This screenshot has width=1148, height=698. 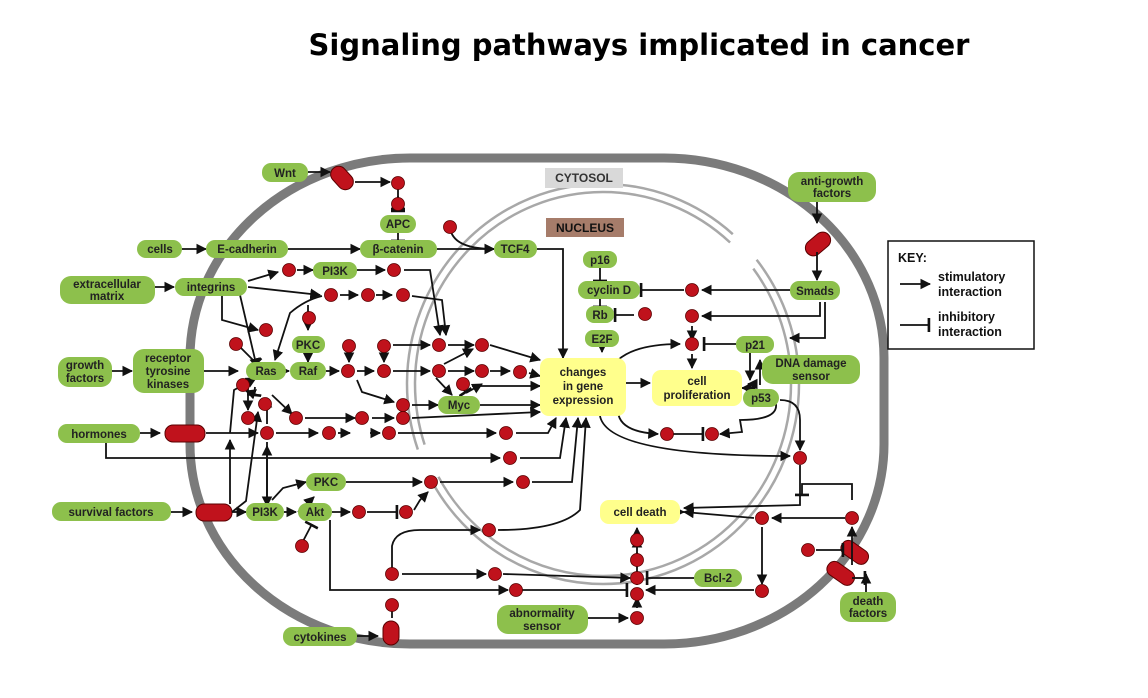 I want to click on svg-text: growth, so click(x=85, y=366).